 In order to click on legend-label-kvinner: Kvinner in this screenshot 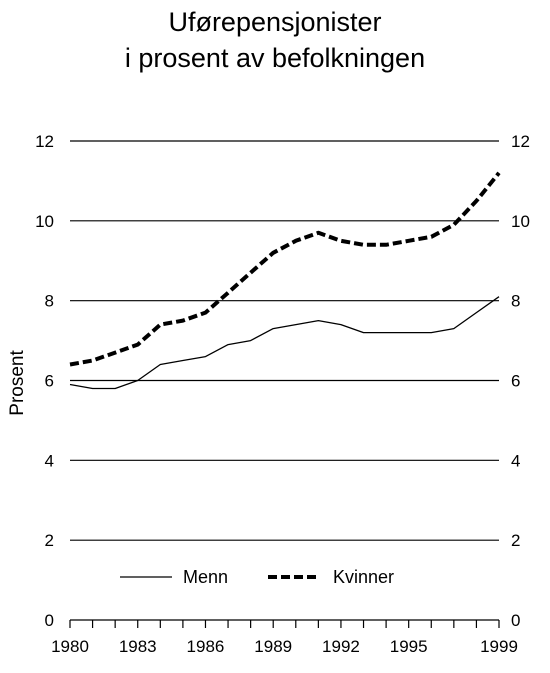, I will do `click(363, 577)`.